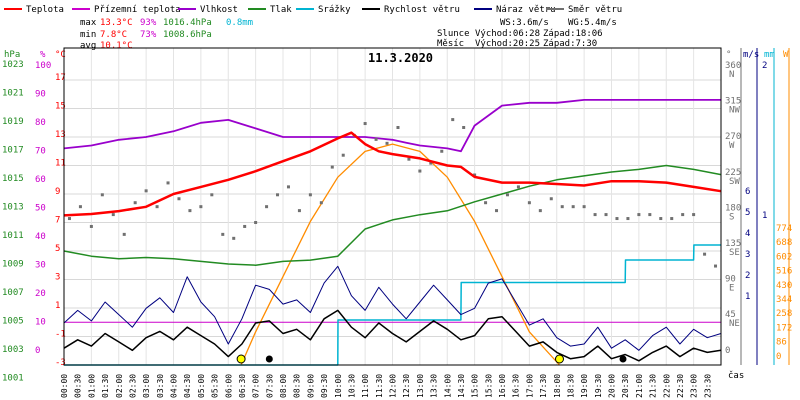 The width and height of the screenshot is (800, 400). What do you see at coordinates (13, 293) in the screenshot?
I see `y-tick-hpa: 1007` at bounding box center [13, 293].